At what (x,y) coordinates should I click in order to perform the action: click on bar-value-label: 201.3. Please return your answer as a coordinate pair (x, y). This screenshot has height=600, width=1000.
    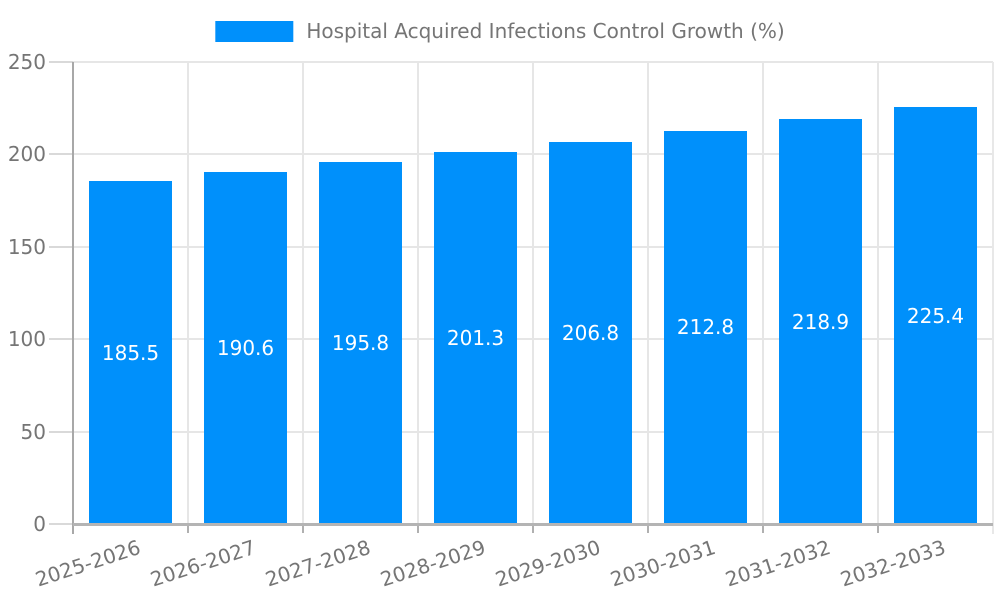
    Looking at the image, I should click on (475, 337).